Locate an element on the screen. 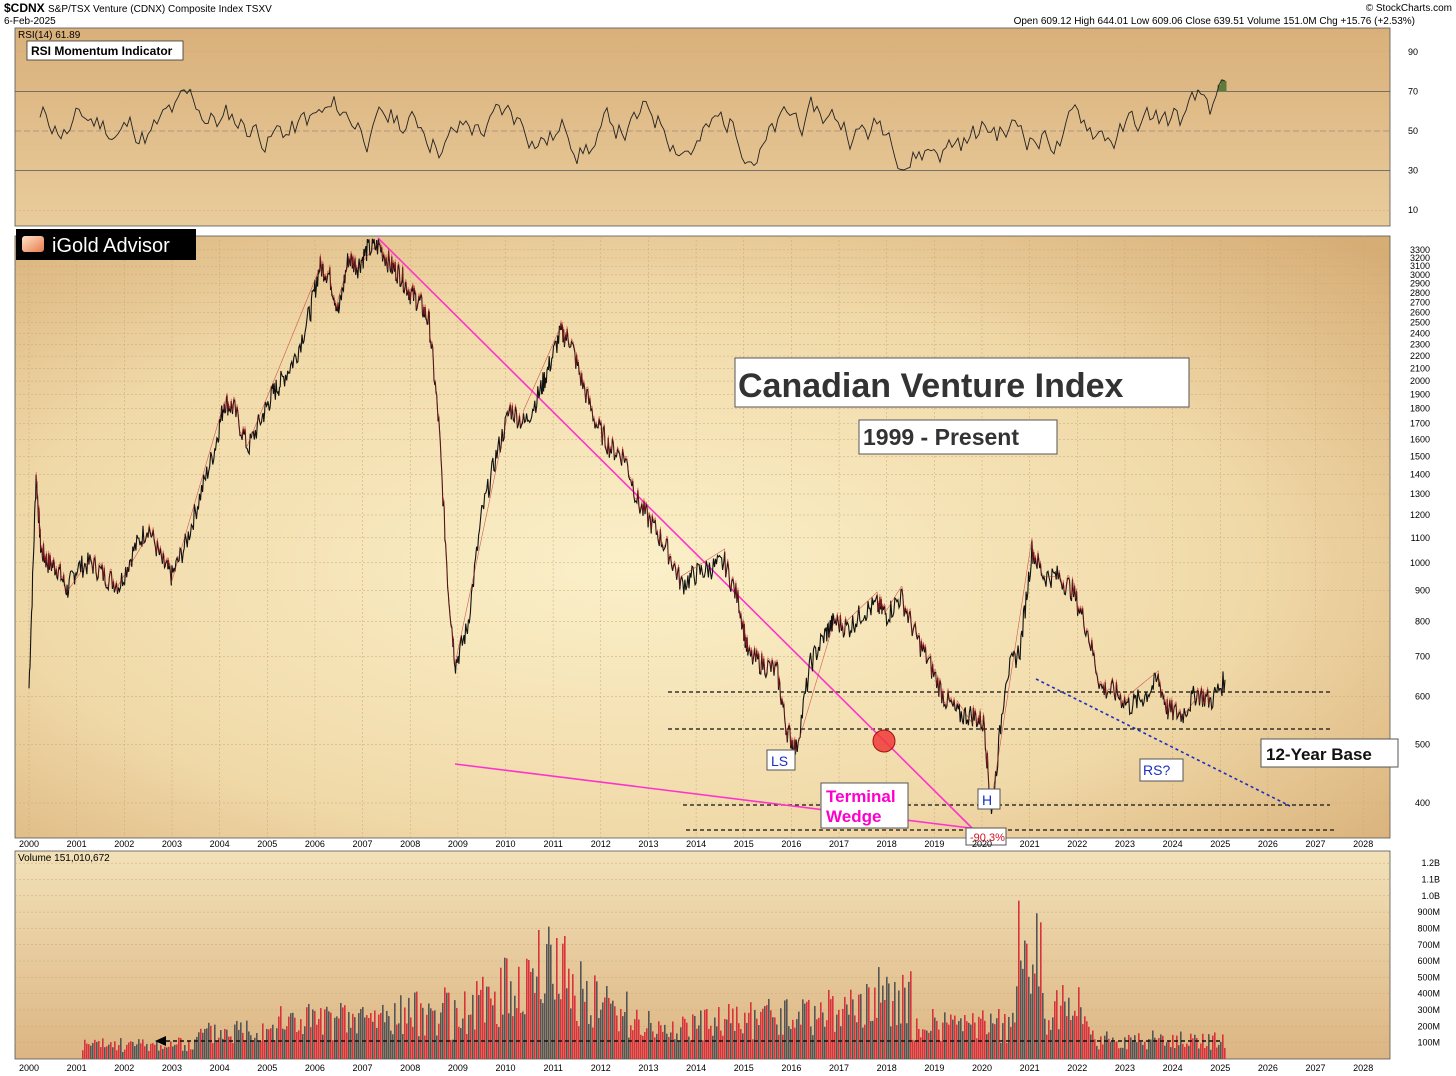 This screenshot has height=1076, width=1456. x-tick-label: 2022 is located at coordinates (1077, 1068).